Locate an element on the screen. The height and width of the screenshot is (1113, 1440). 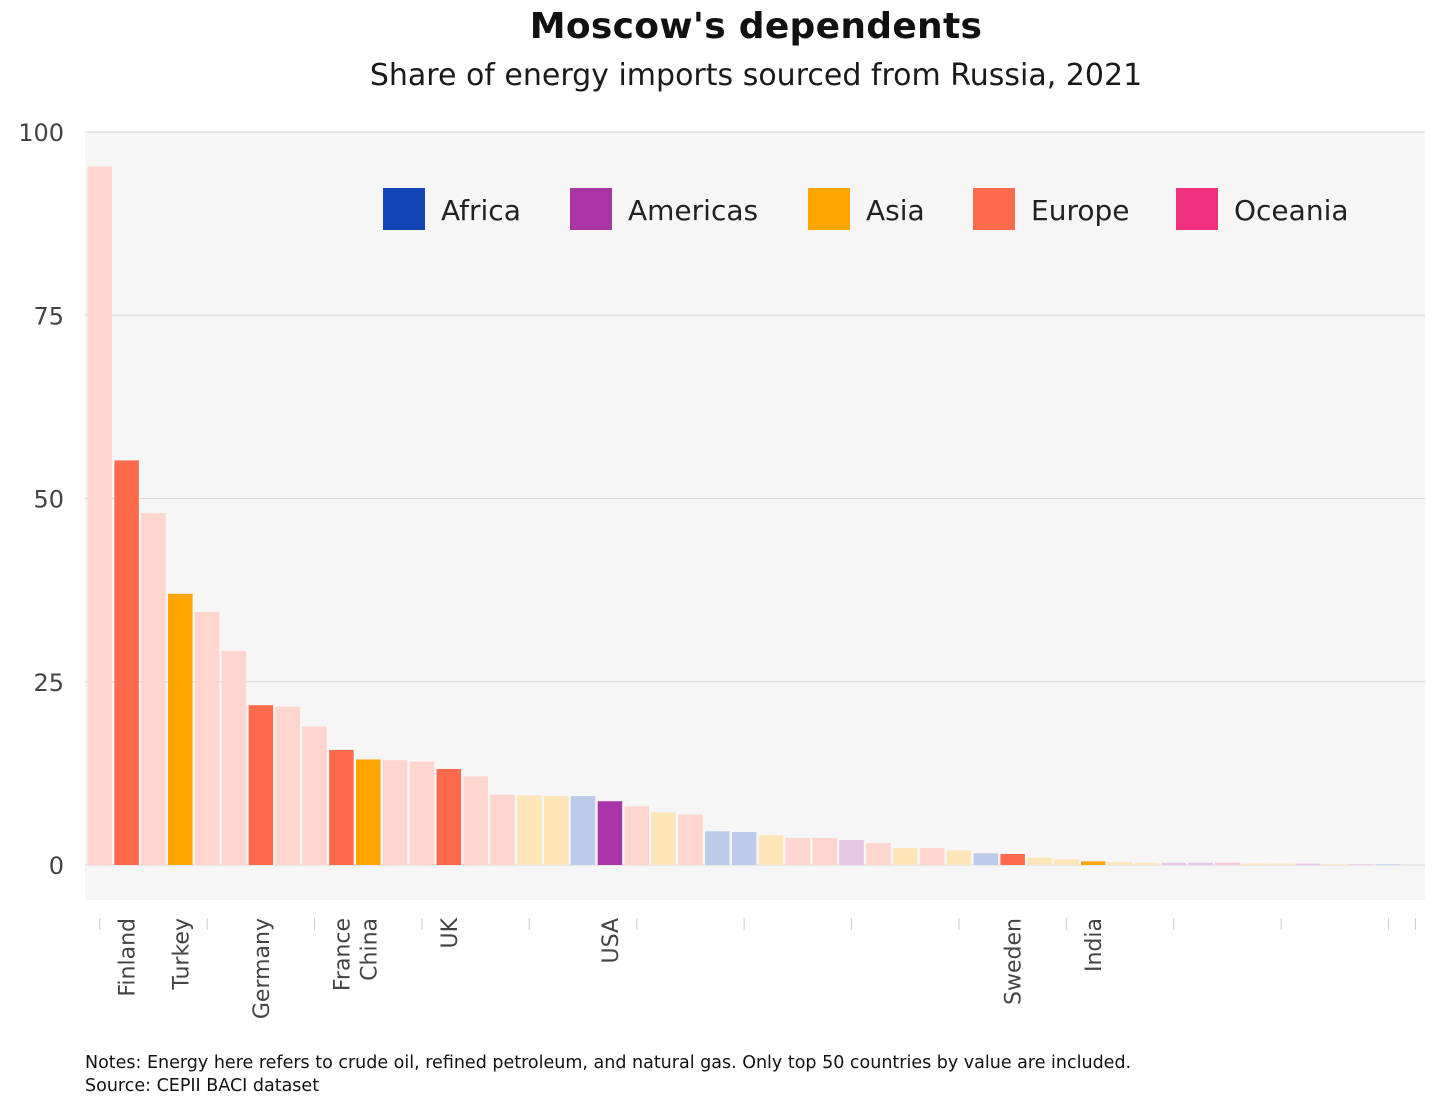
x-tick-label: China is located at coordinates (369, 949).